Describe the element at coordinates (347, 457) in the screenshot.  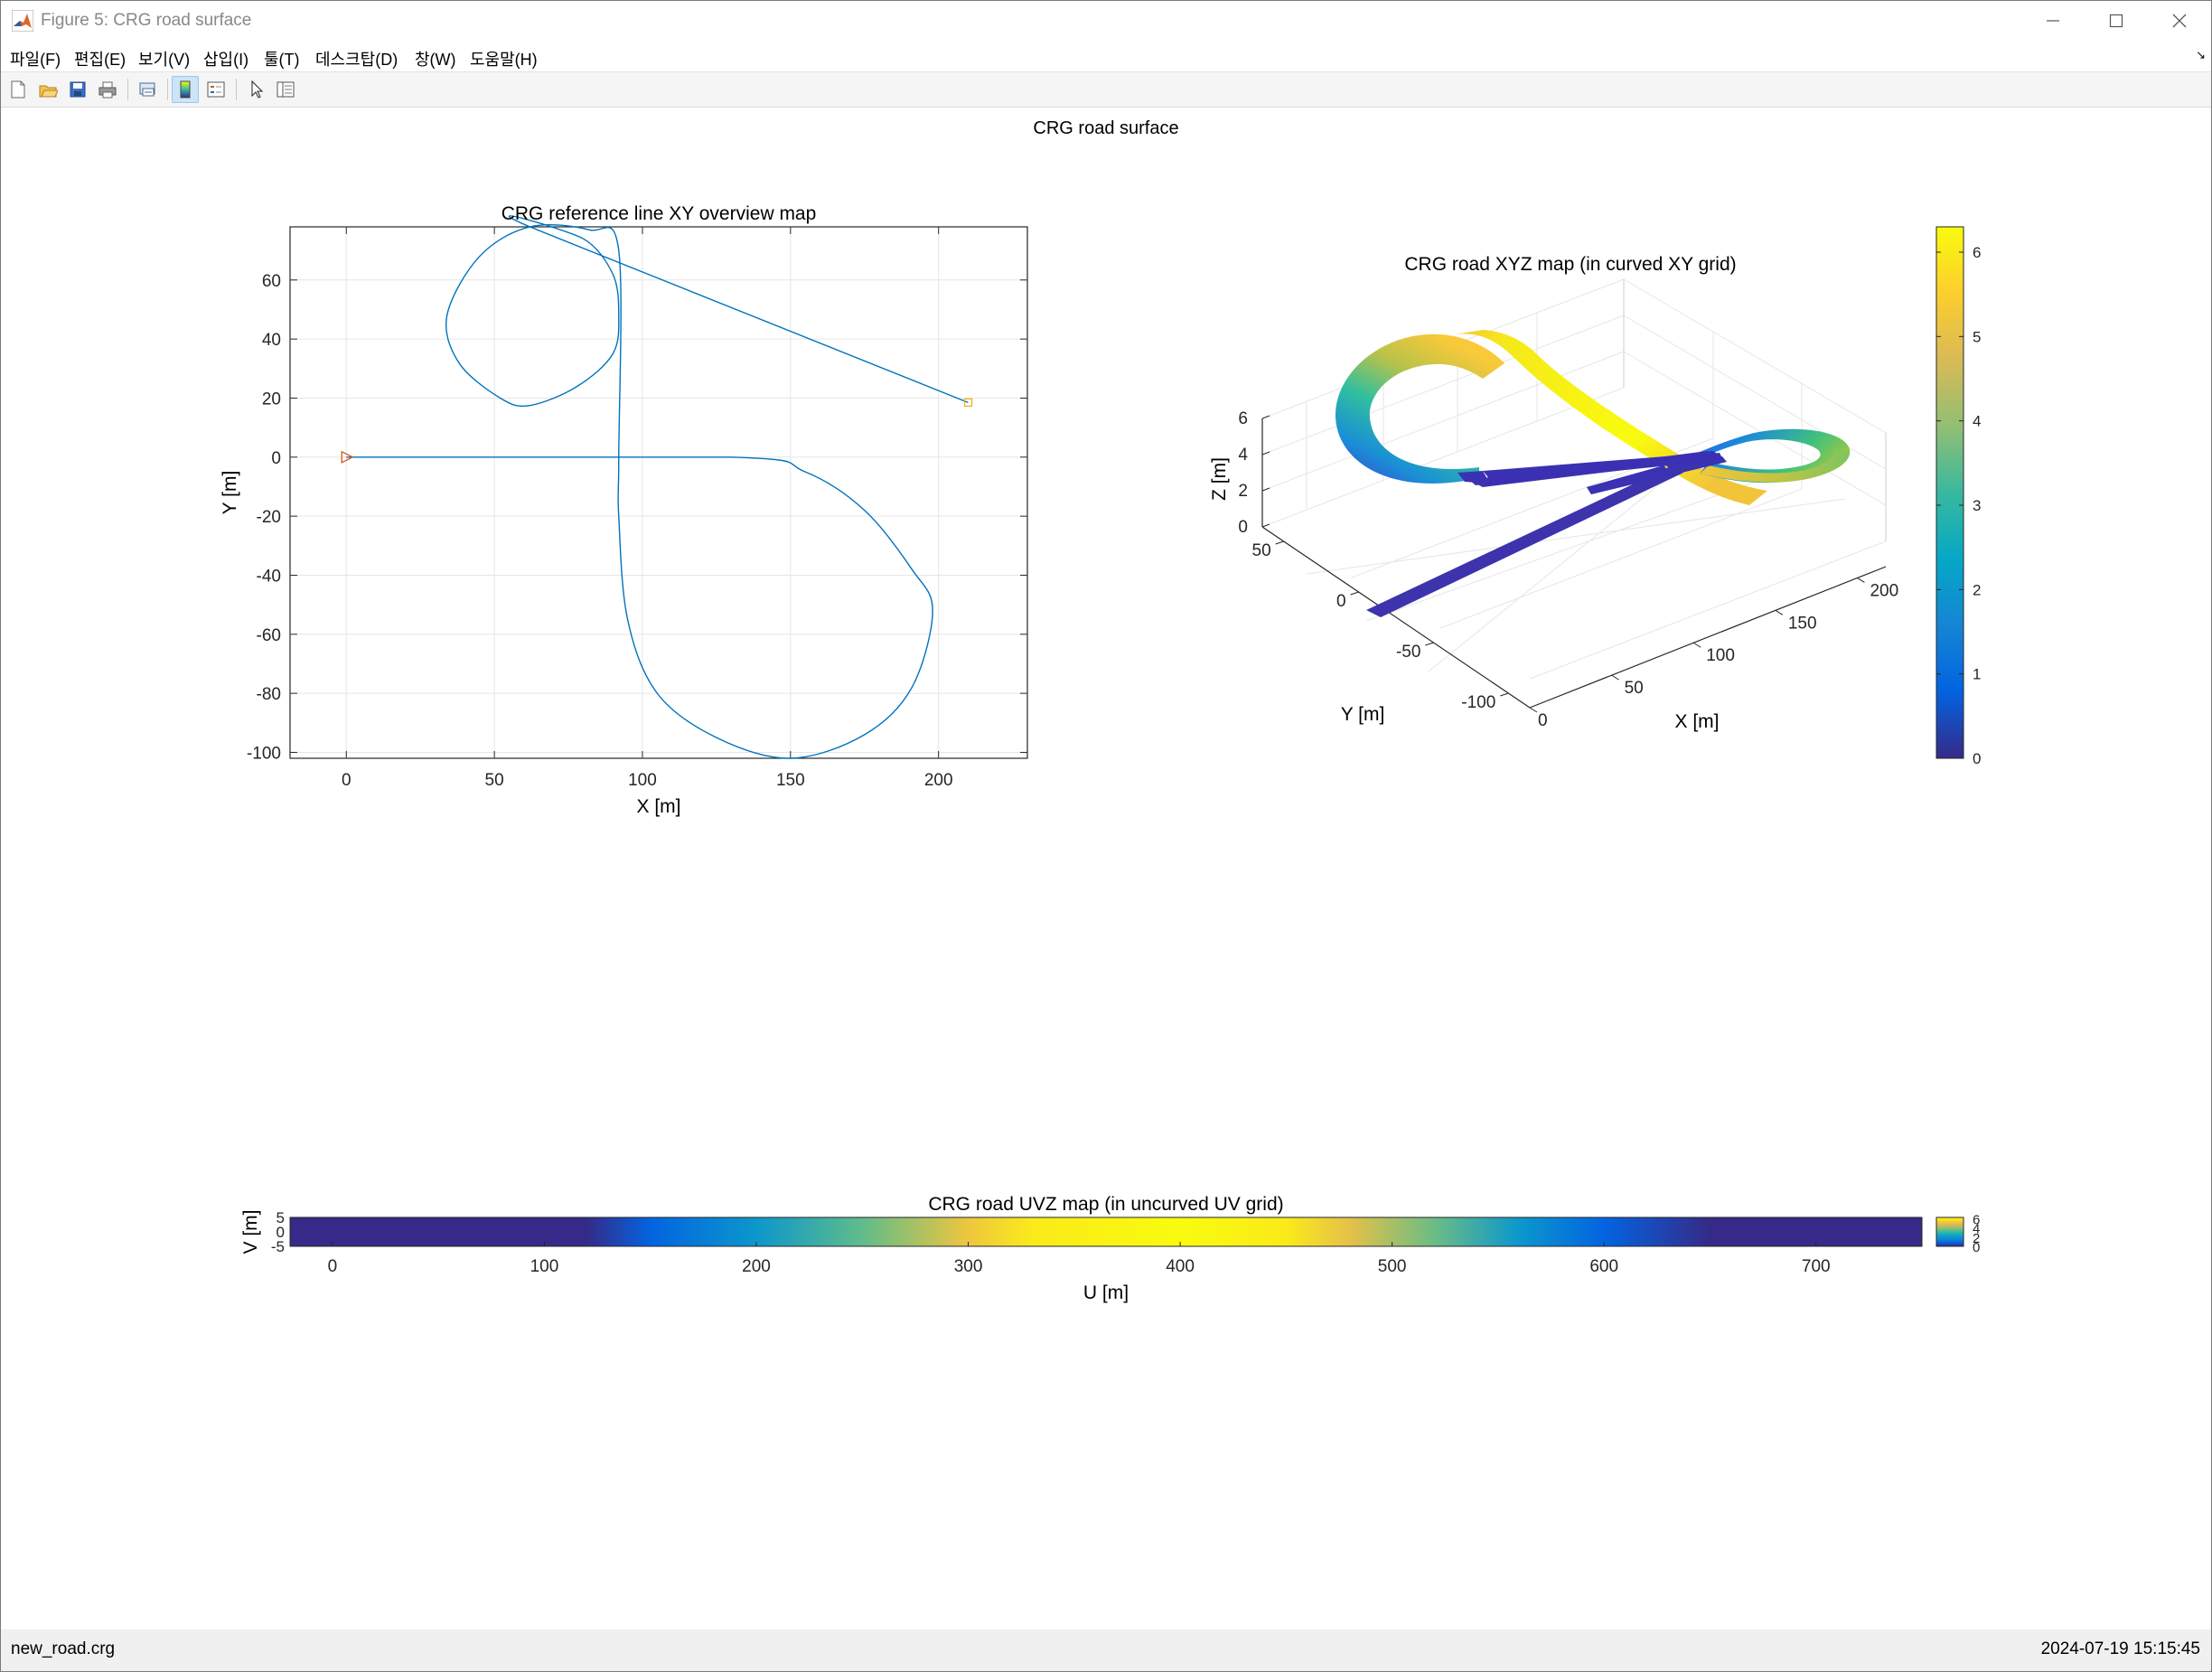
I see `start-marker` at that location.